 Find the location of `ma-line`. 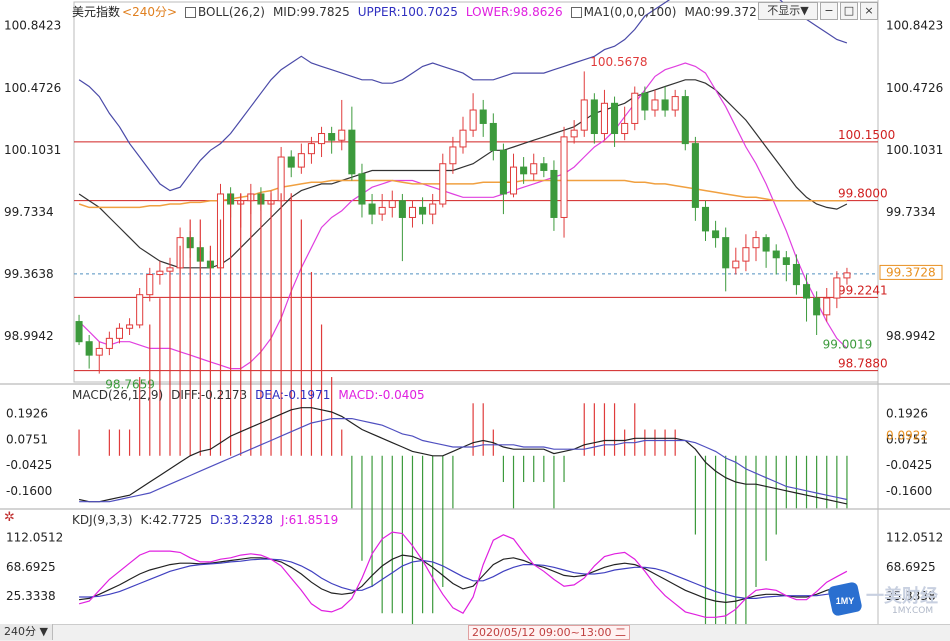

ma-line is located at coordinates (462, 194).